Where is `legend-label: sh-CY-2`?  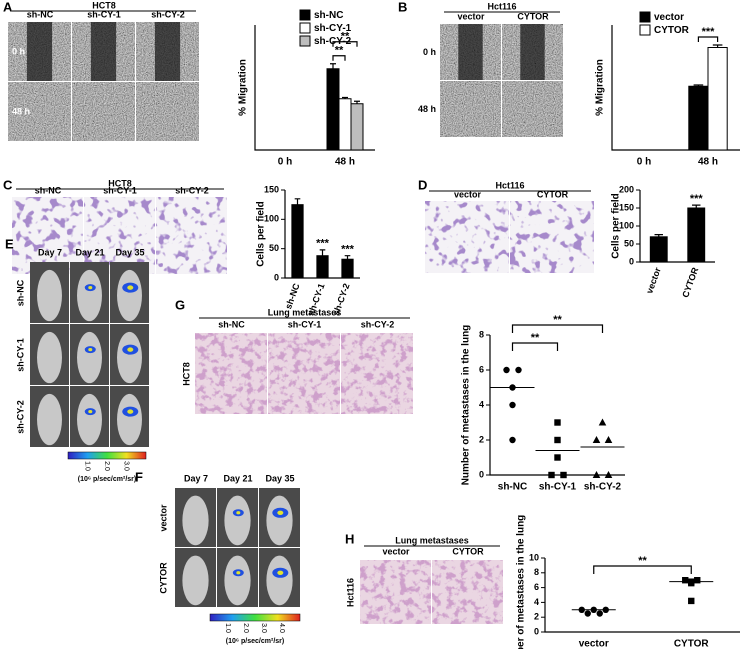
legend-label: sh-CY-2 is located at coordinates (333, 41).